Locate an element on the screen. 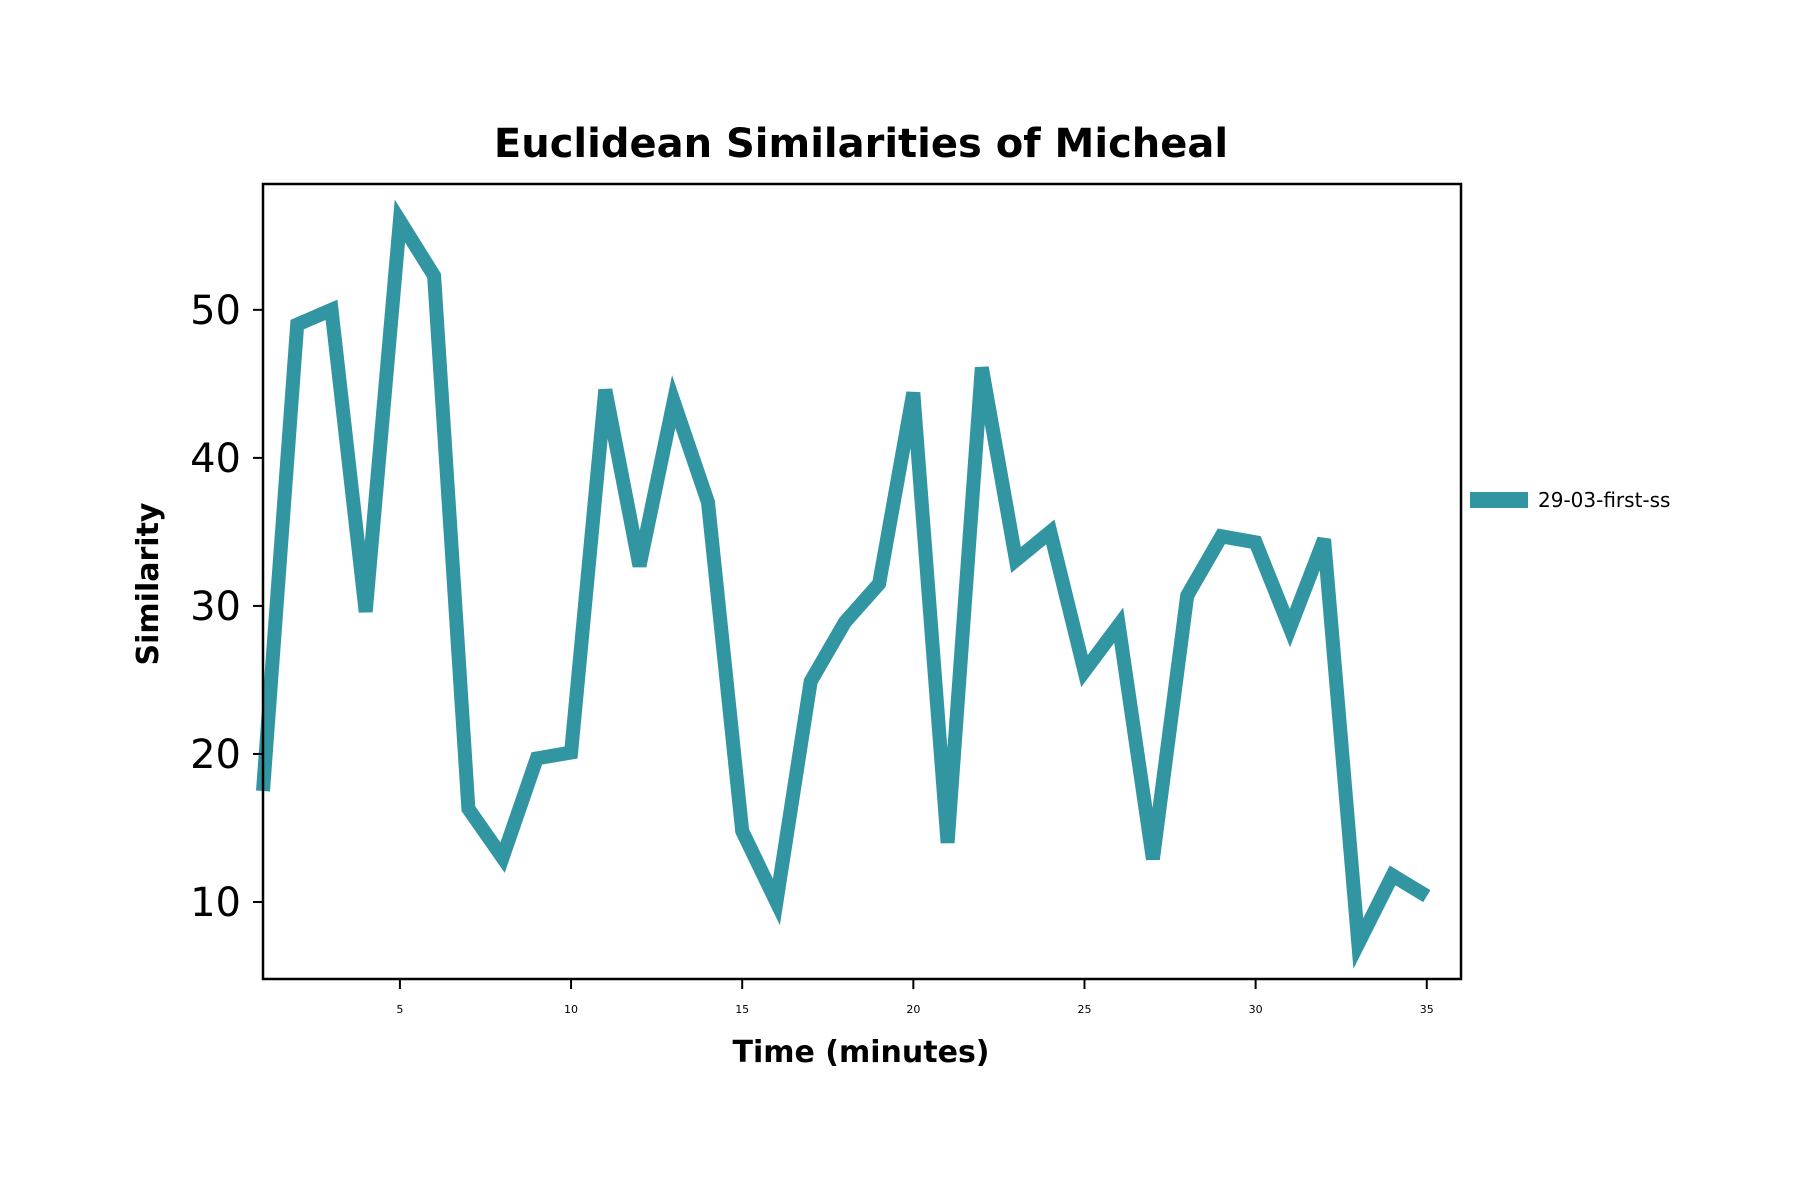  legend: 29-03-first-ss is located at coordinates (1570, 500).